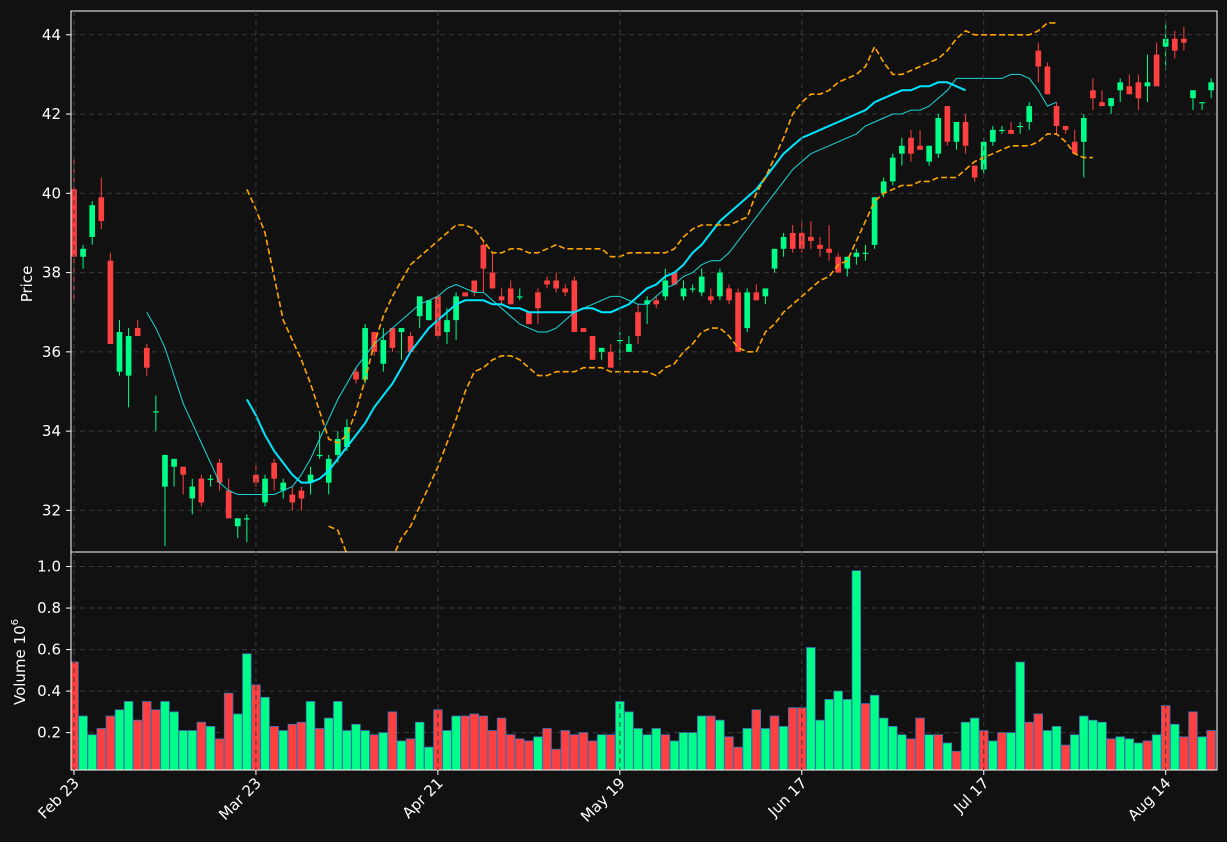 Image resolution: width=1227 pixels, height=842 pixels. Describe the element at coordinates (49, 650) in the screenshot. I see `volume-tick-label: 0.6` at that location.